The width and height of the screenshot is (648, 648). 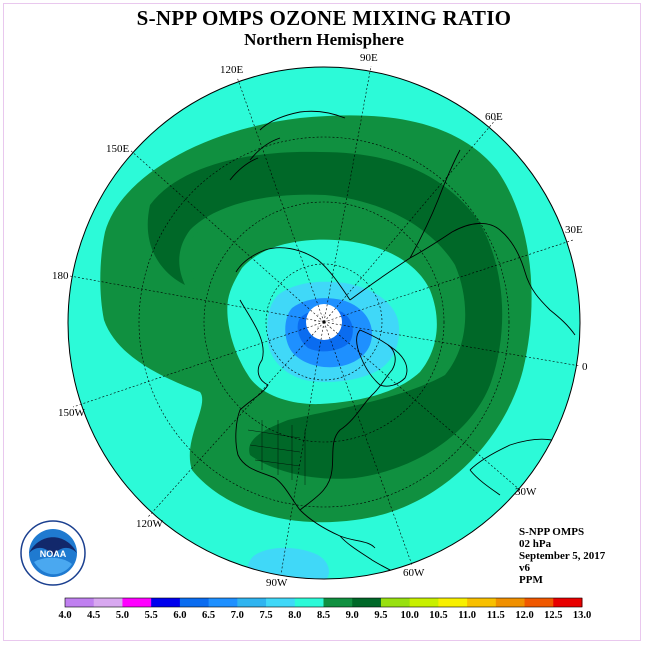 I want to click on colorbar-tick-label: 8.5, so click(x=323, y=615).